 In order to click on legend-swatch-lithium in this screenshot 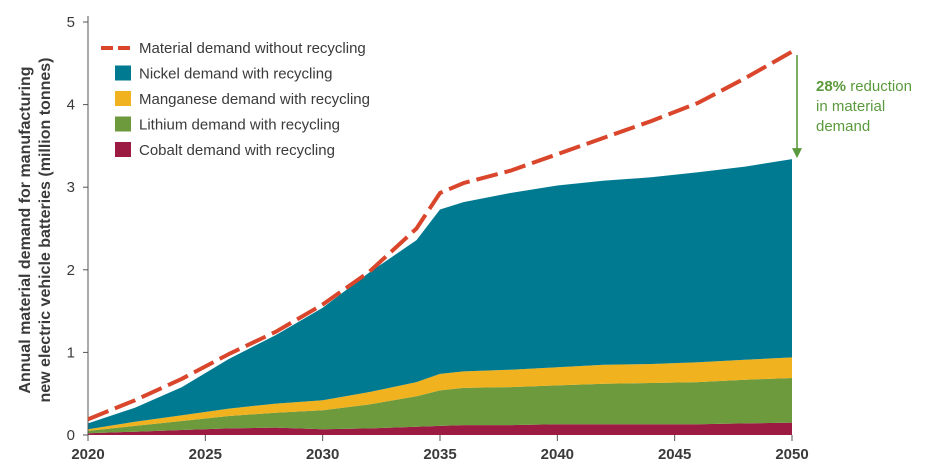, I will do `click(123, 124)`.